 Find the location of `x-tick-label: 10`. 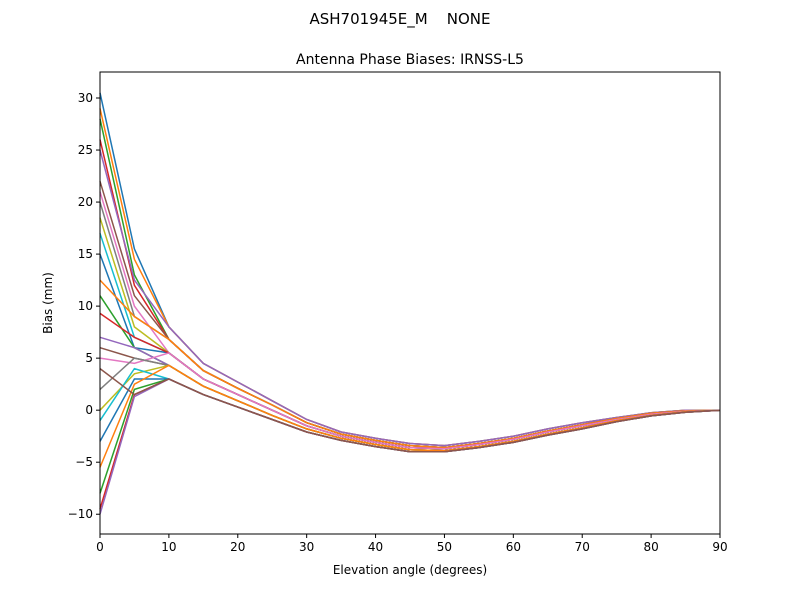

x-tick-label: 10 is located at coordinates (168, 547).